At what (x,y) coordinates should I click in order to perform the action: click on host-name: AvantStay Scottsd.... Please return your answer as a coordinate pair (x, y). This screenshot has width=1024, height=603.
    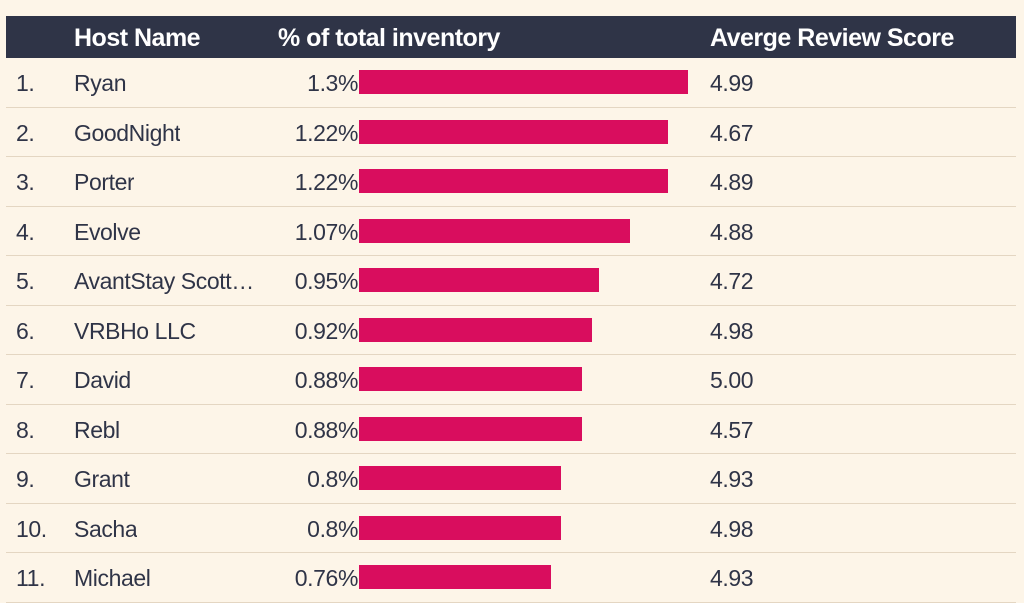
    Looking at the image, I should click on (167, 281).